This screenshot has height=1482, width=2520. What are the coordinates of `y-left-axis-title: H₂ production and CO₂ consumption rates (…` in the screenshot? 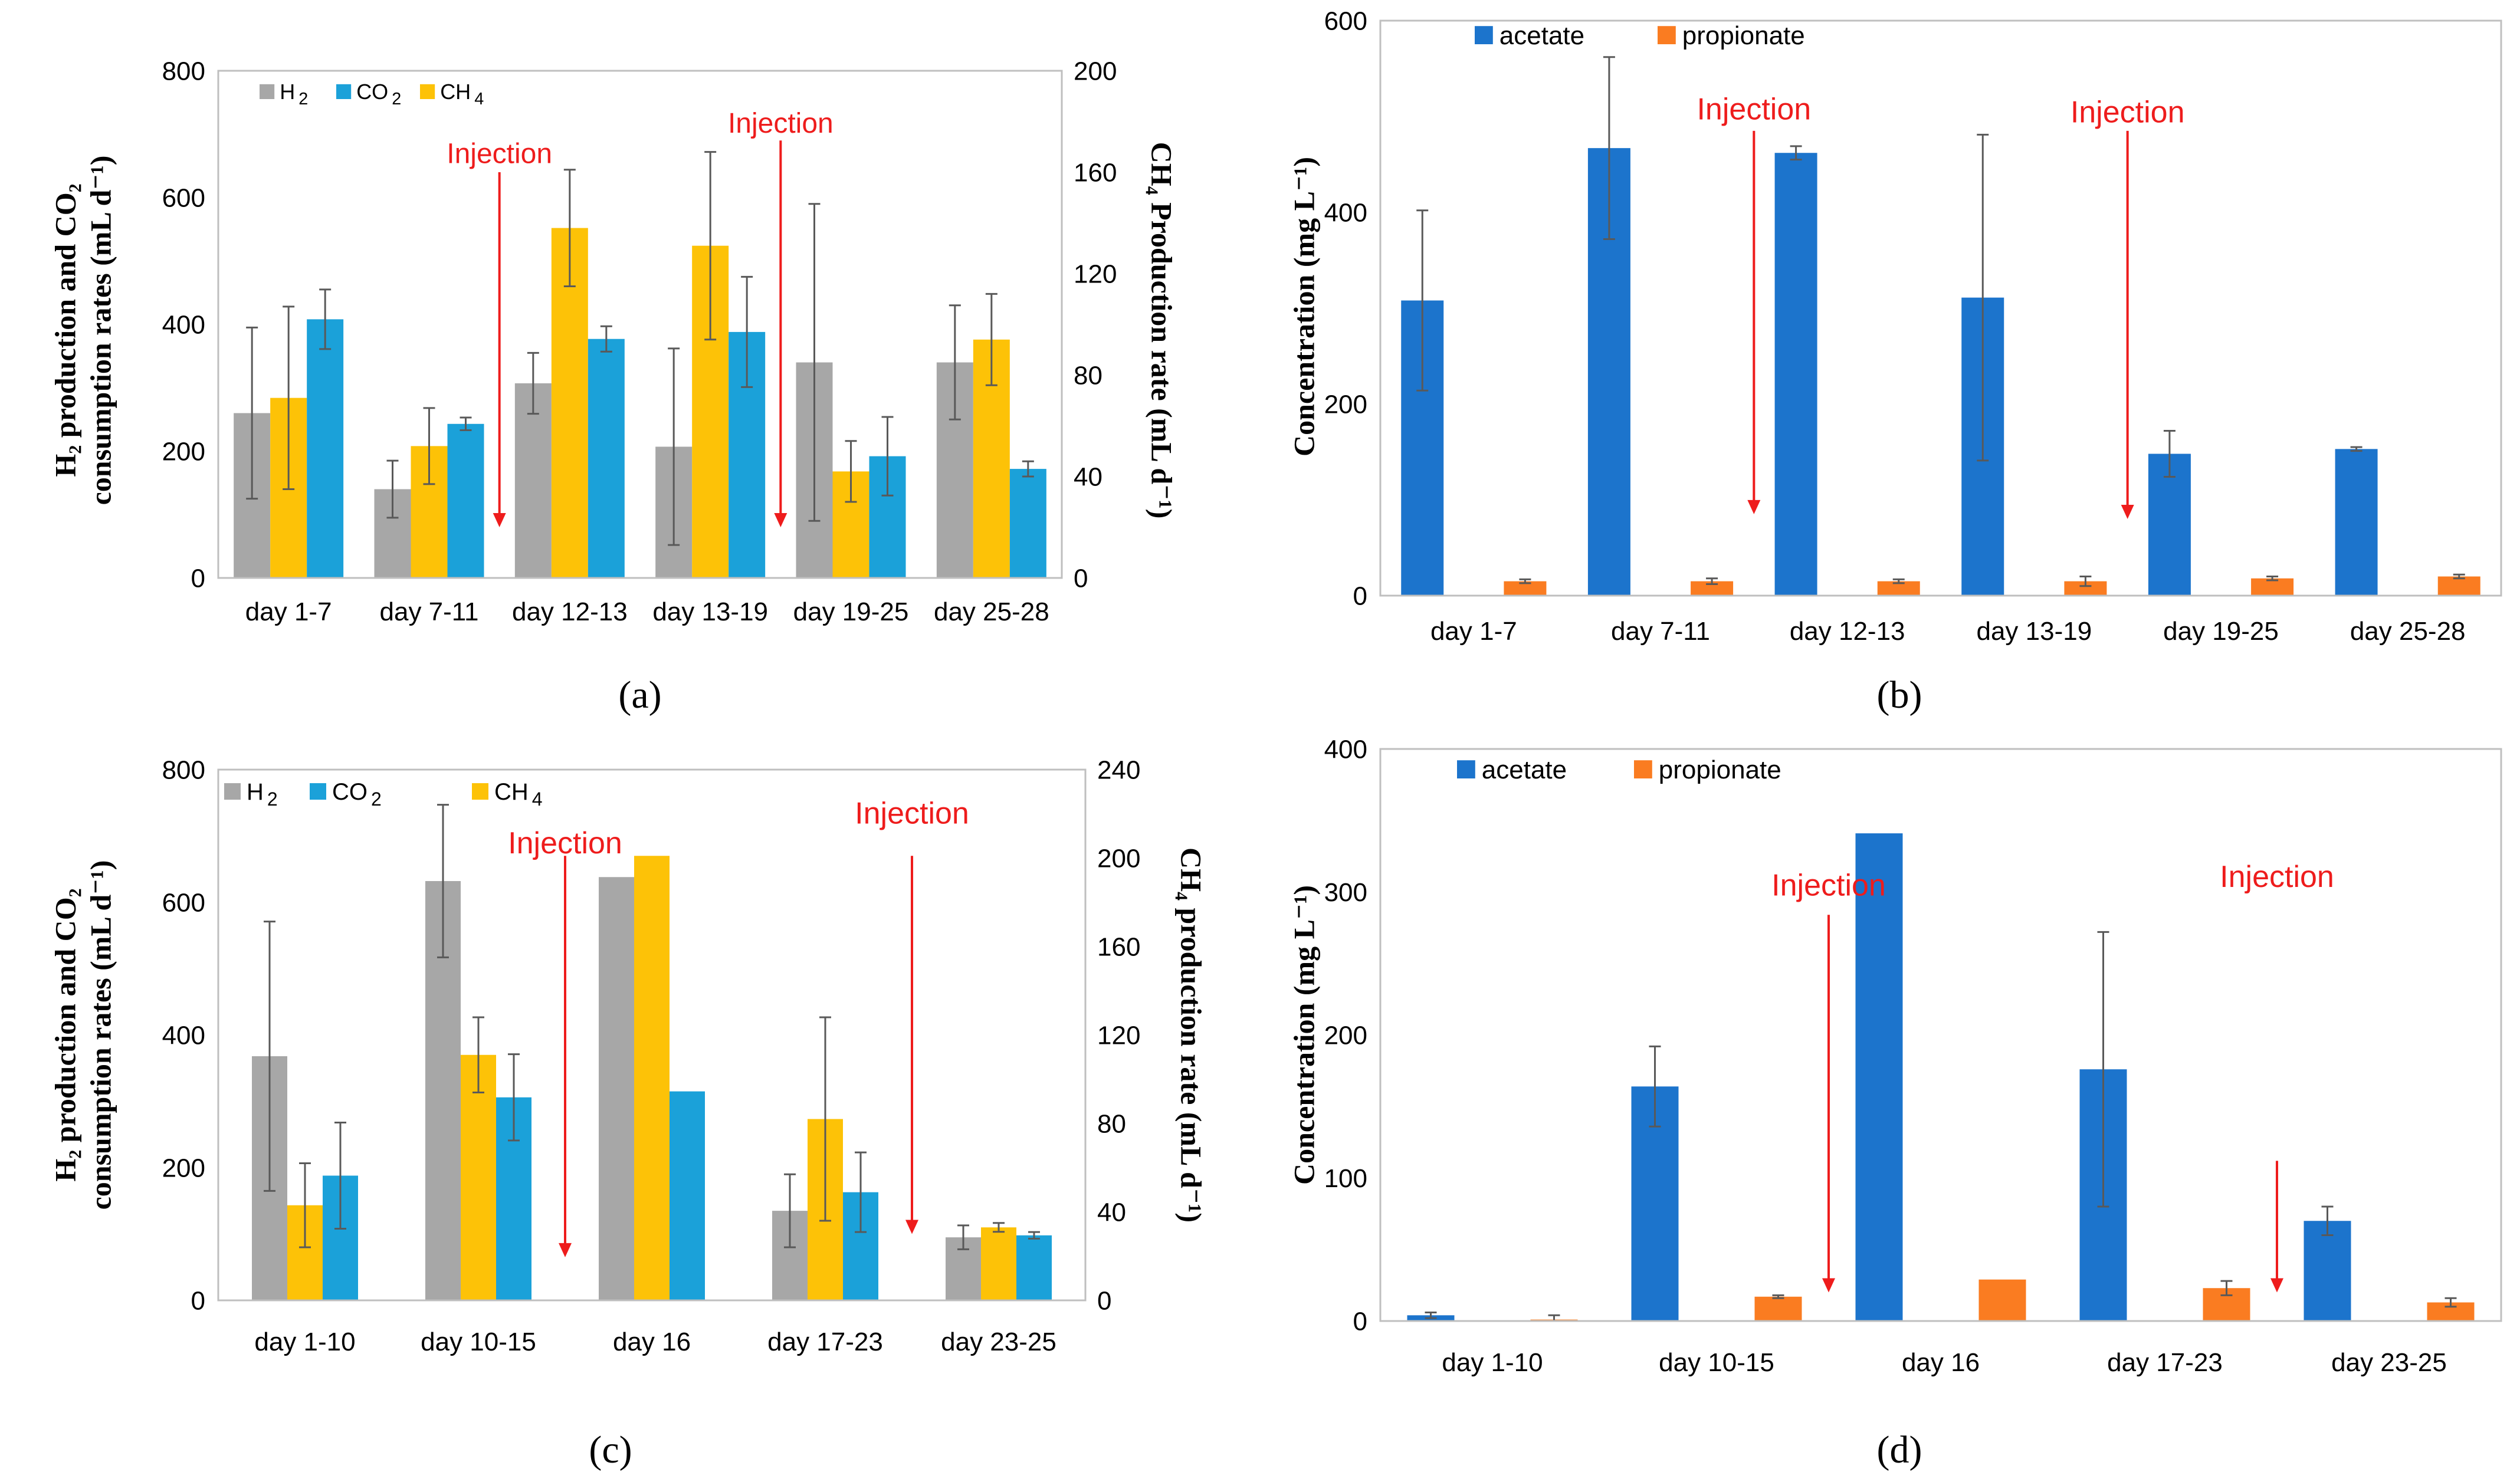 It's located at (83, 1035).